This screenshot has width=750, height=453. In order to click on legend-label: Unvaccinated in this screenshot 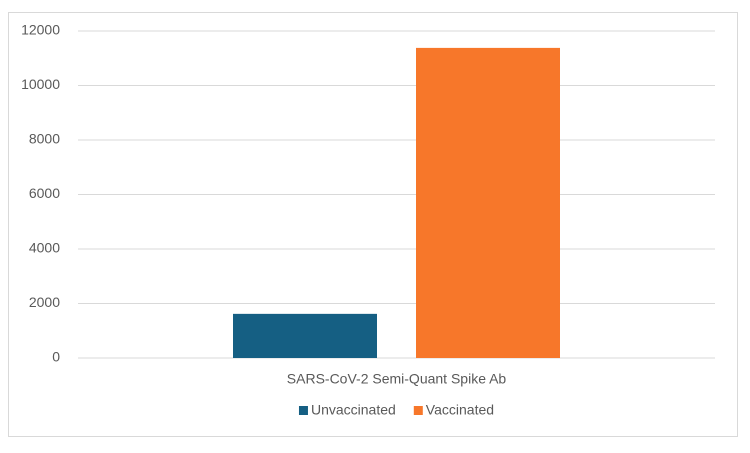, I will do `click(353, 410)`.